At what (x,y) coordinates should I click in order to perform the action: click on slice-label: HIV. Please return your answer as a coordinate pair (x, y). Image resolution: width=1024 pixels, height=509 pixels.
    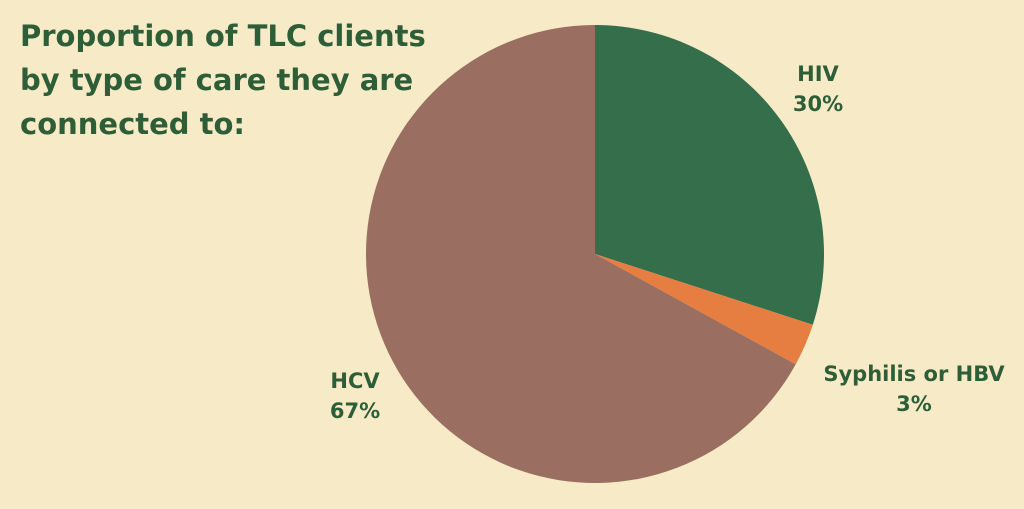
    Looking at the image, I should click on (818, 74).